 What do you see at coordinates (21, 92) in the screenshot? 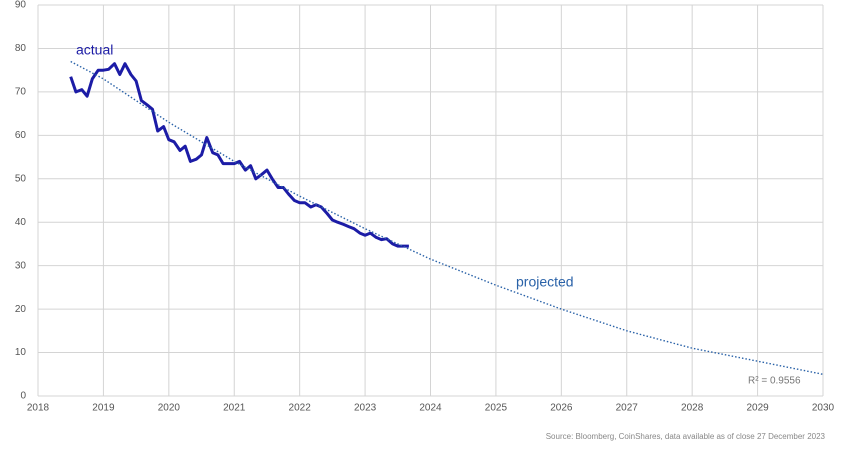
I see `y-tick-label: 70` at bounding box center [21, 92].